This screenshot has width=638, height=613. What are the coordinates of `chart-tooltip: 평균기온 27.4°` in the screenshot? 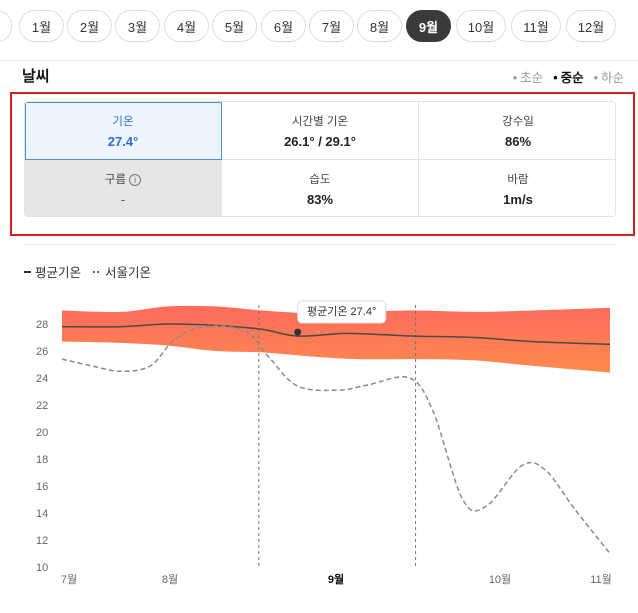 It's located at (342, 312).